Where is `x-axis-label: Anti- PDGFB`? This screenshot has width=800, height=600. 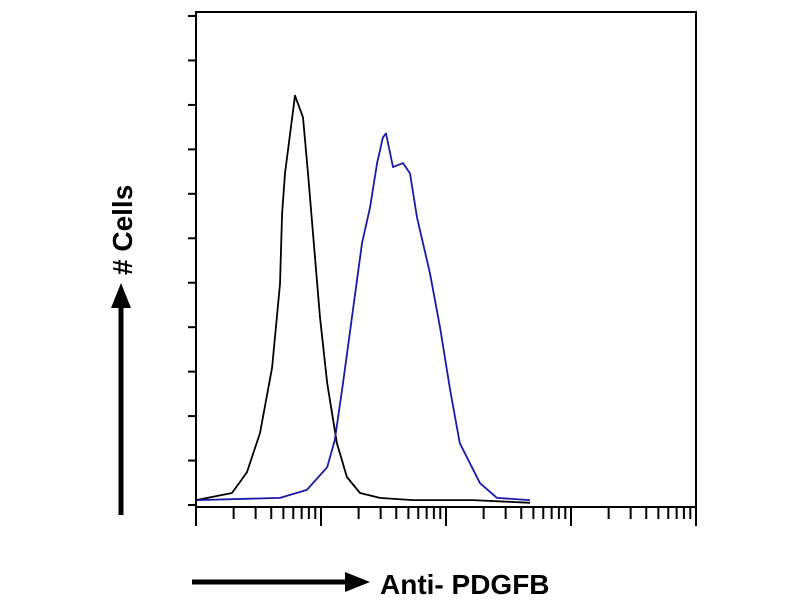 x-axis-label: Anti- PDGFB is located at coordinates (465, 584).